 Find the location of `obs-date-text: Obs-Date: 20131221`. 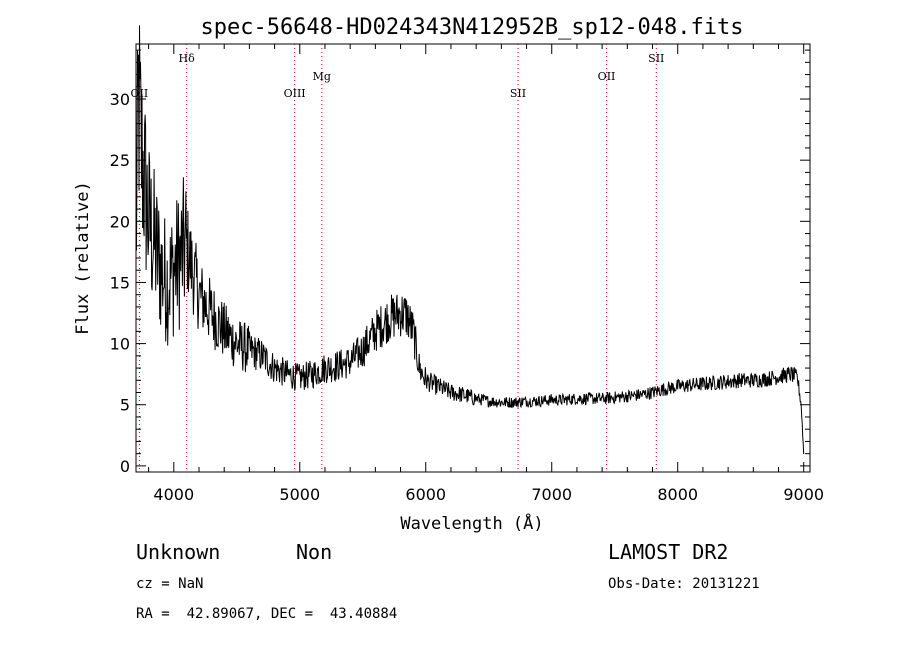

obs-date-text: Obs-Date: 20131221 is located at coordinates (684, 584).